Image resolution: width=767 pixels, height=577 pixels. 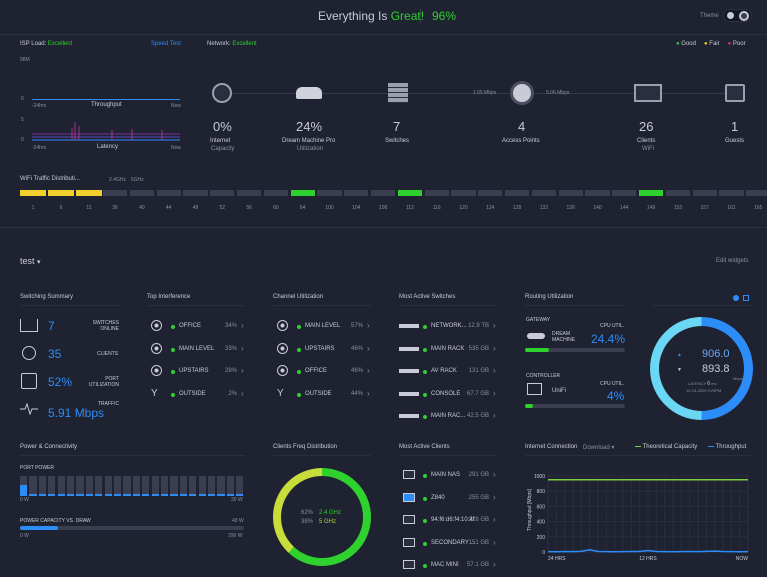 What do you see at coordinates (445, 565) in the screenshot?
I see `client-name: MAC MINI` at bounding box center [445, 565].